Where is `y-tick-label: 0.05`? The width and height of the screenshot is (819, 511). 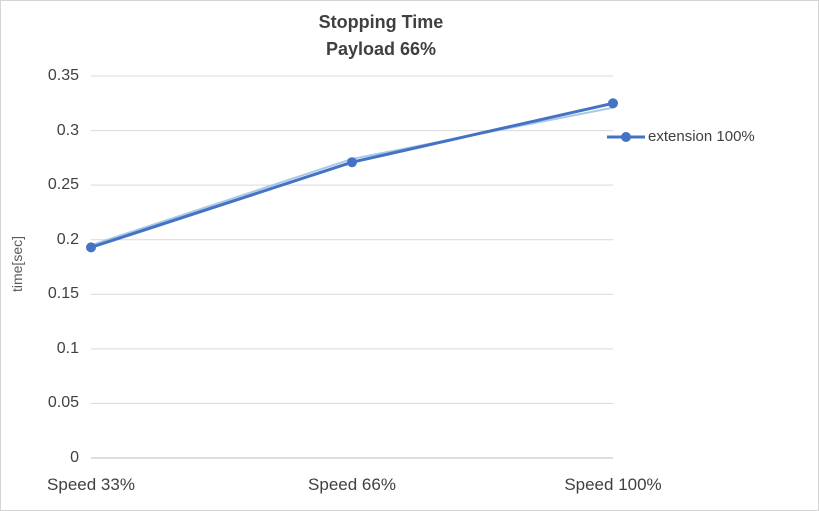
y-tick-label: 0.05 is located at coordinates (63, 403).